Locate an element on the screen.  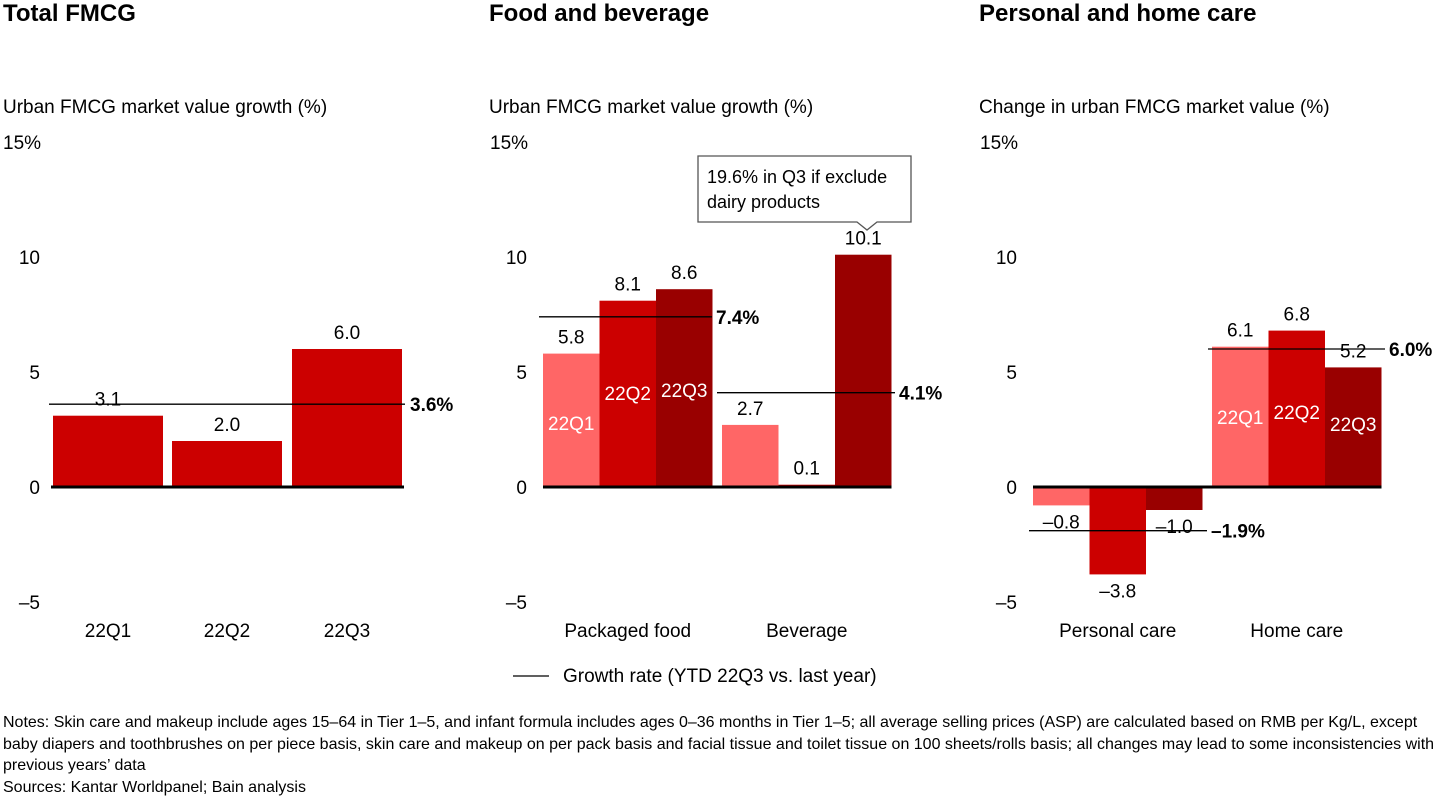
bar-home-care-22q2 is located at coordinates (1296, 408).